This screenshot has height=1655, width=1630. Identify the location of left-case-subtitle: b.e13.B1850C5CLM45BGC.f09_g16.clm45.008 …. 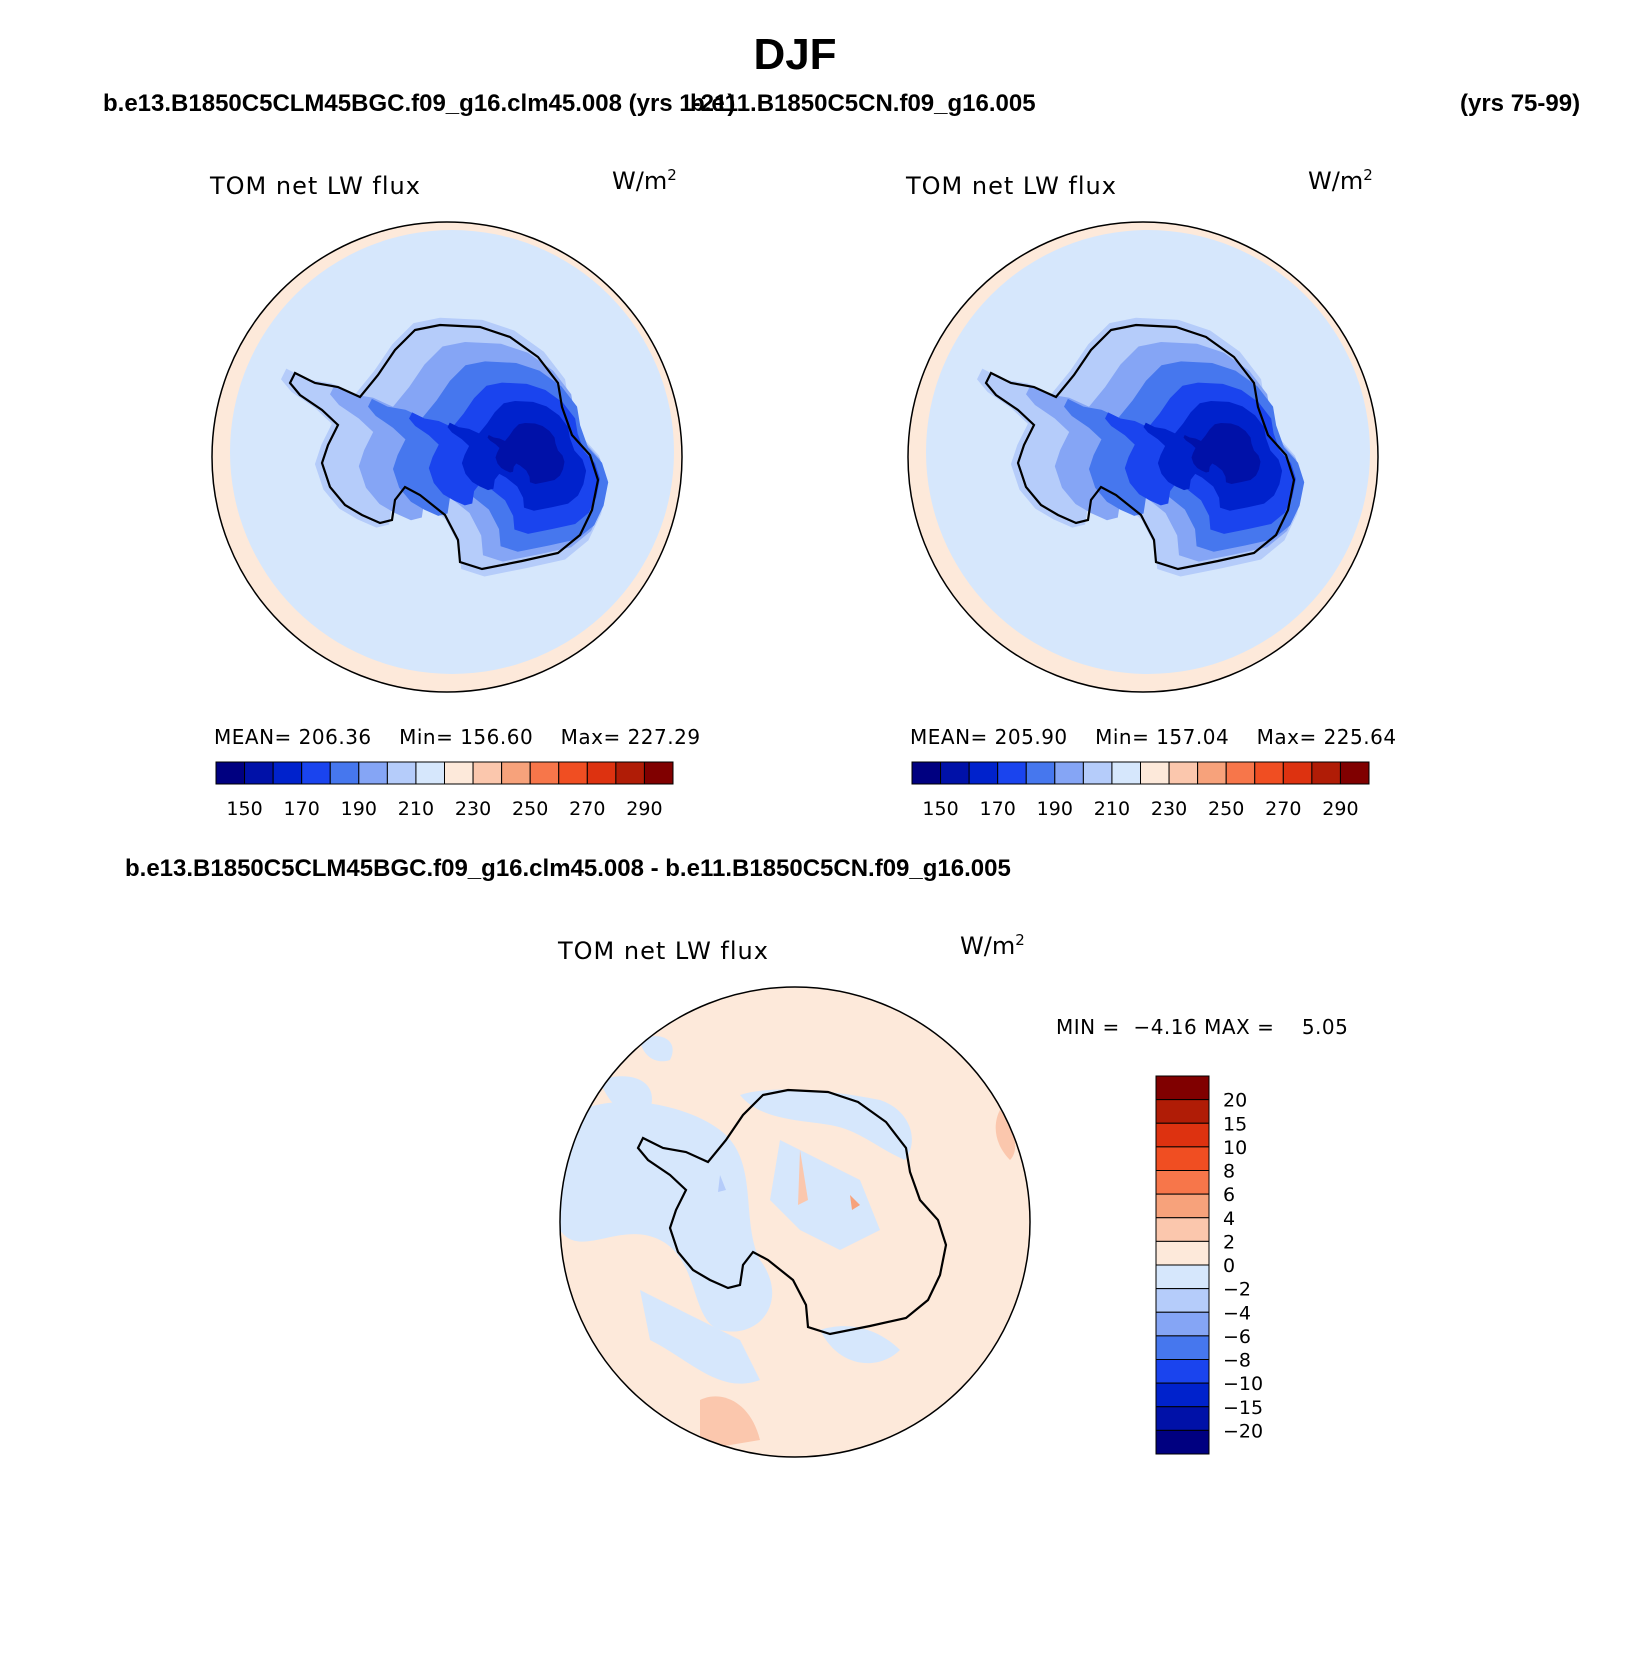
(419, 103).